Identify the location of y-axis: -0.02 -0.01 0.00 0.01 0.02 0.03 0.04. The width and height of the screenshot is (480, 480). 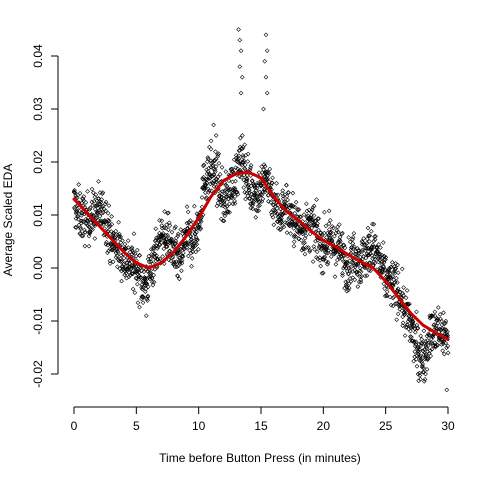
(45, 216).